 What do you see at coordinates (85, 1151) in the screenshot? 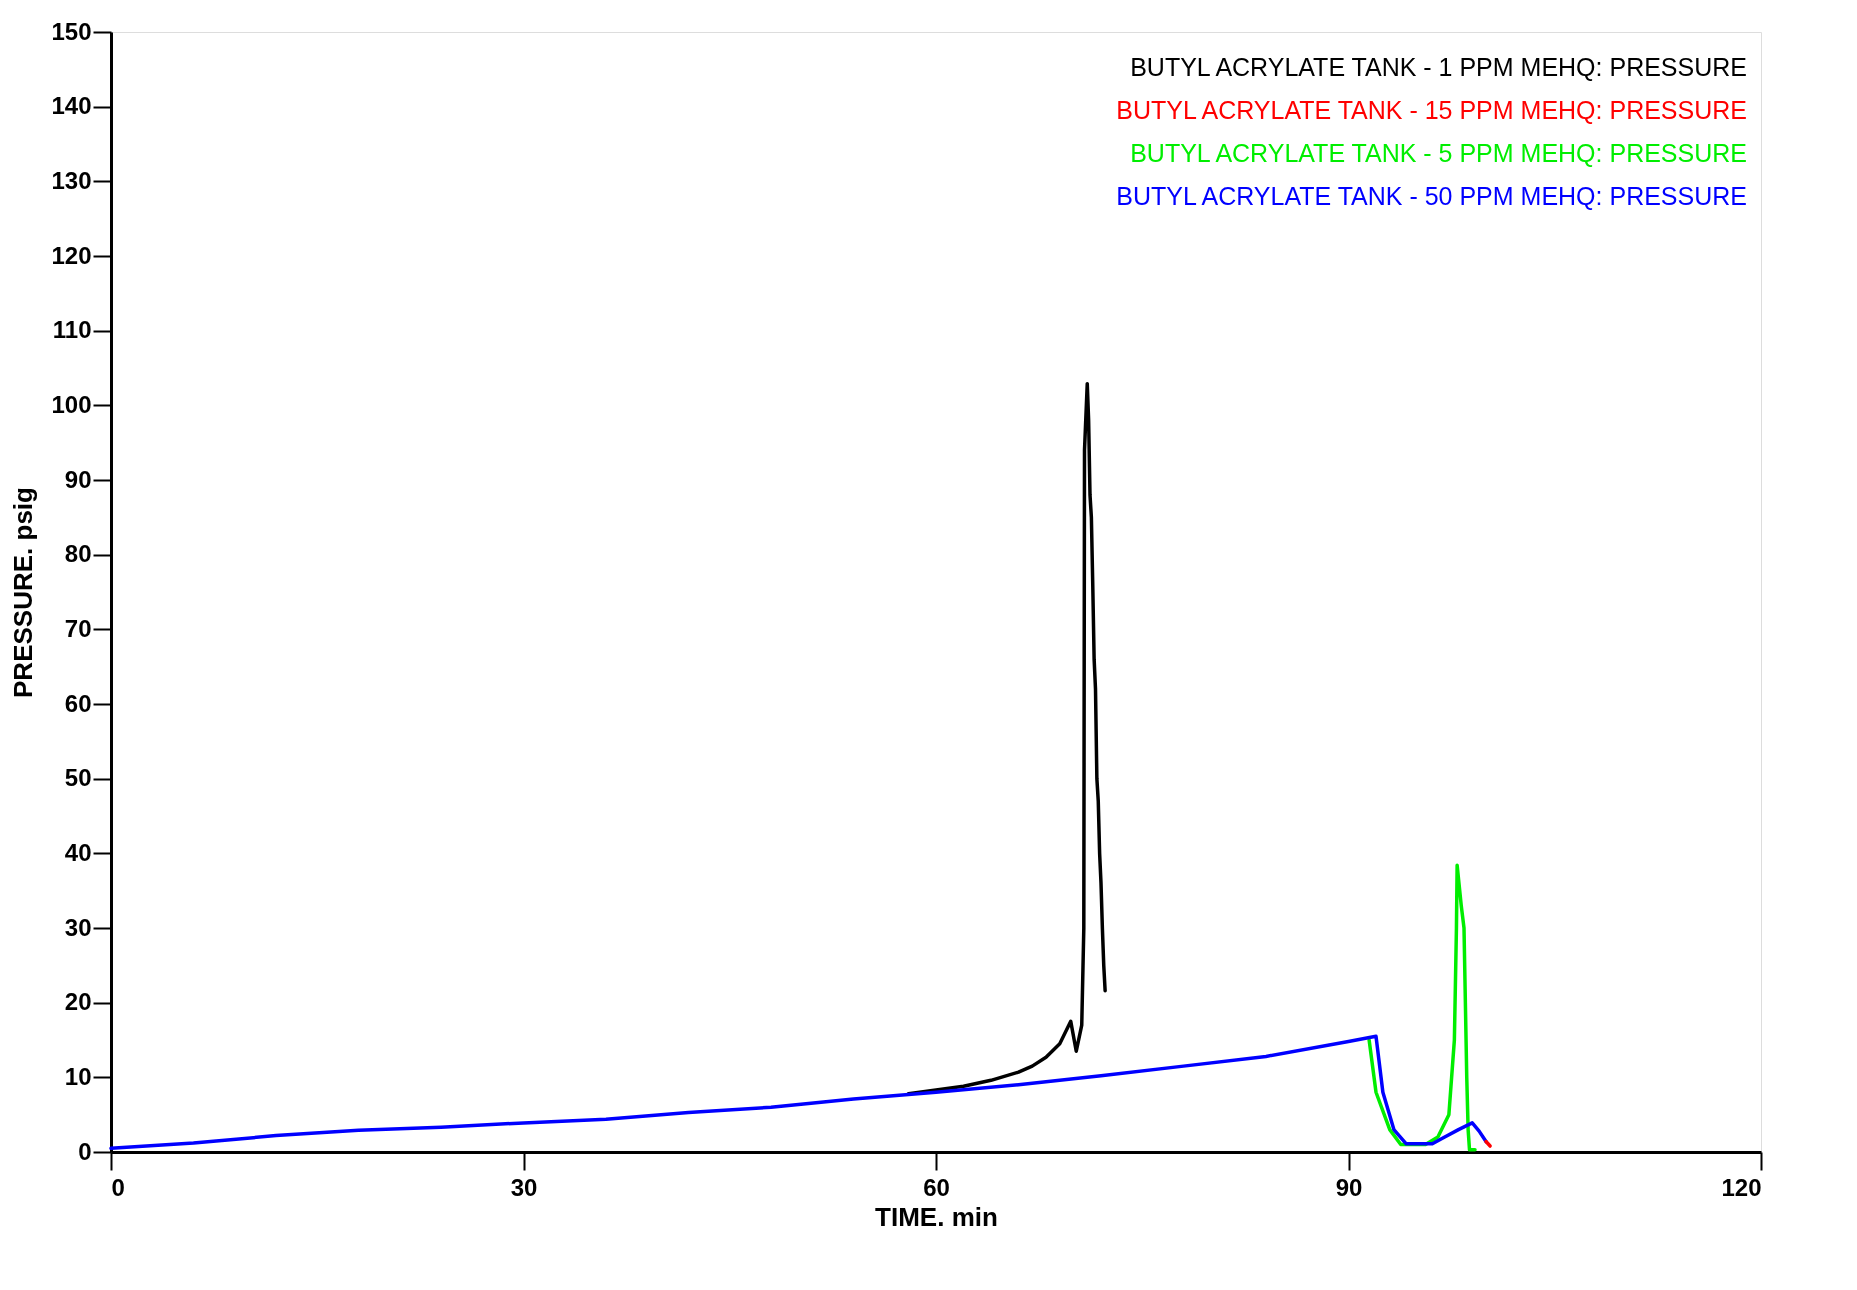
I see `y-tick-label: 0` at bounding box center [85, 1151].